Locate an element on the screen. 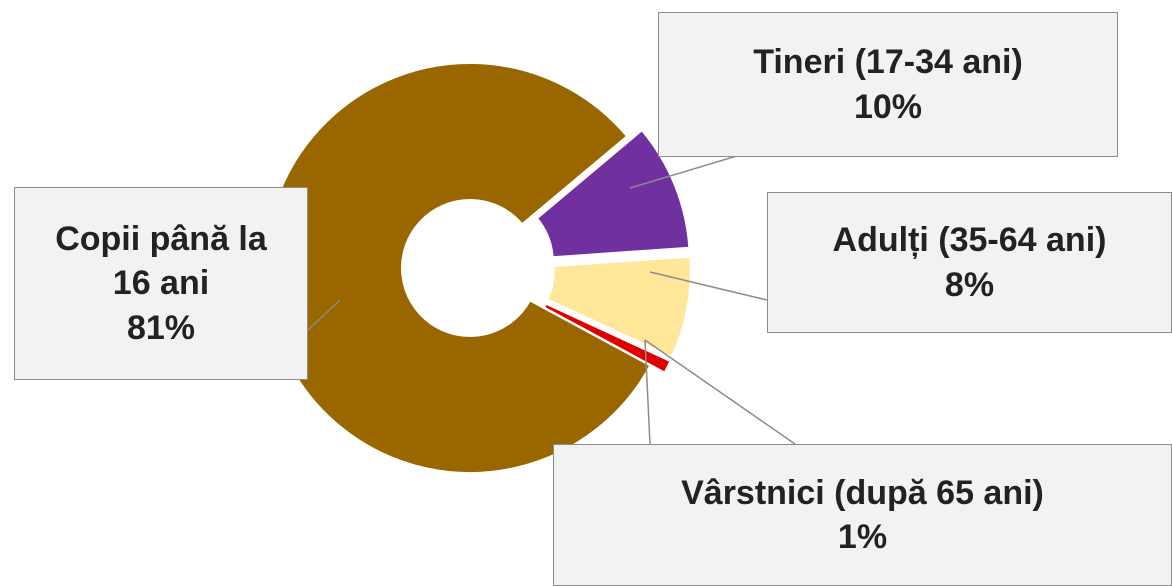  callout: Copii până la 16 ani 81% is located at coordinates (161, 283).